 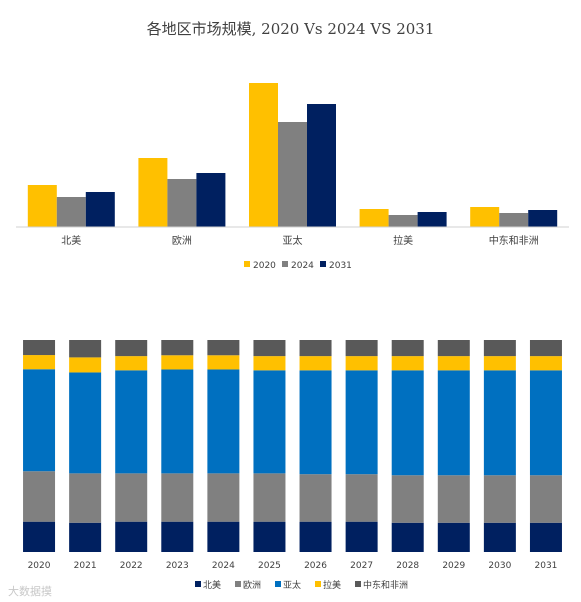 I want to click on legend-label: 2020, so click(x=264, y=266).